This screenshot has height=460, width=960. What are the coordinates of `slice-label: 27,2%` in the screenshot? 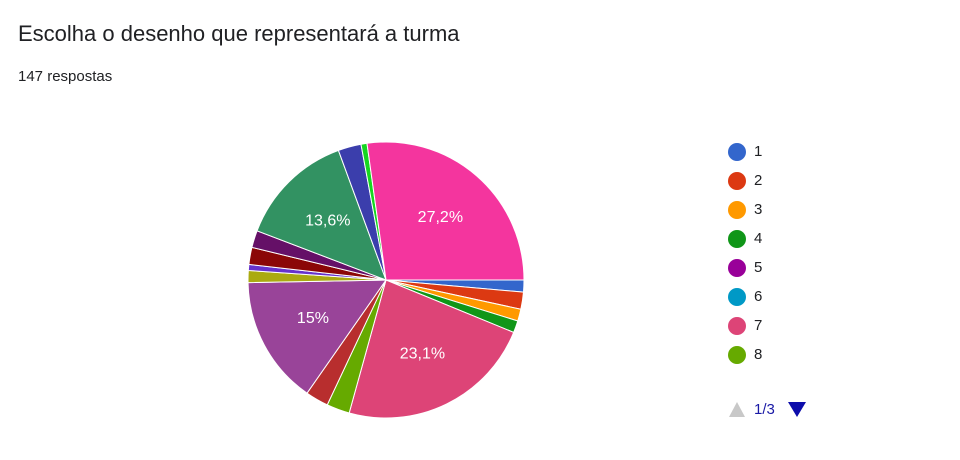 It's located at (440, 217).